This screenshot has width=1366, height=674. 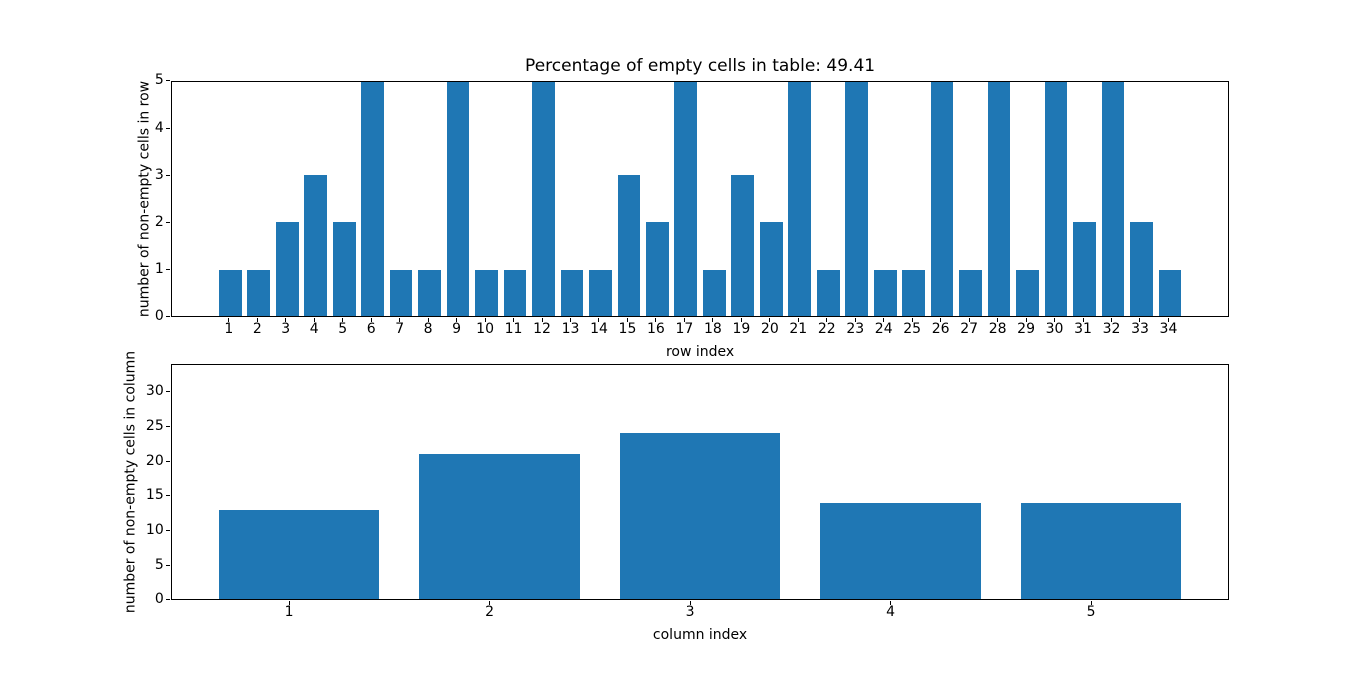 I want to click on x-tick-label: 6, so click(x=371, y=329).